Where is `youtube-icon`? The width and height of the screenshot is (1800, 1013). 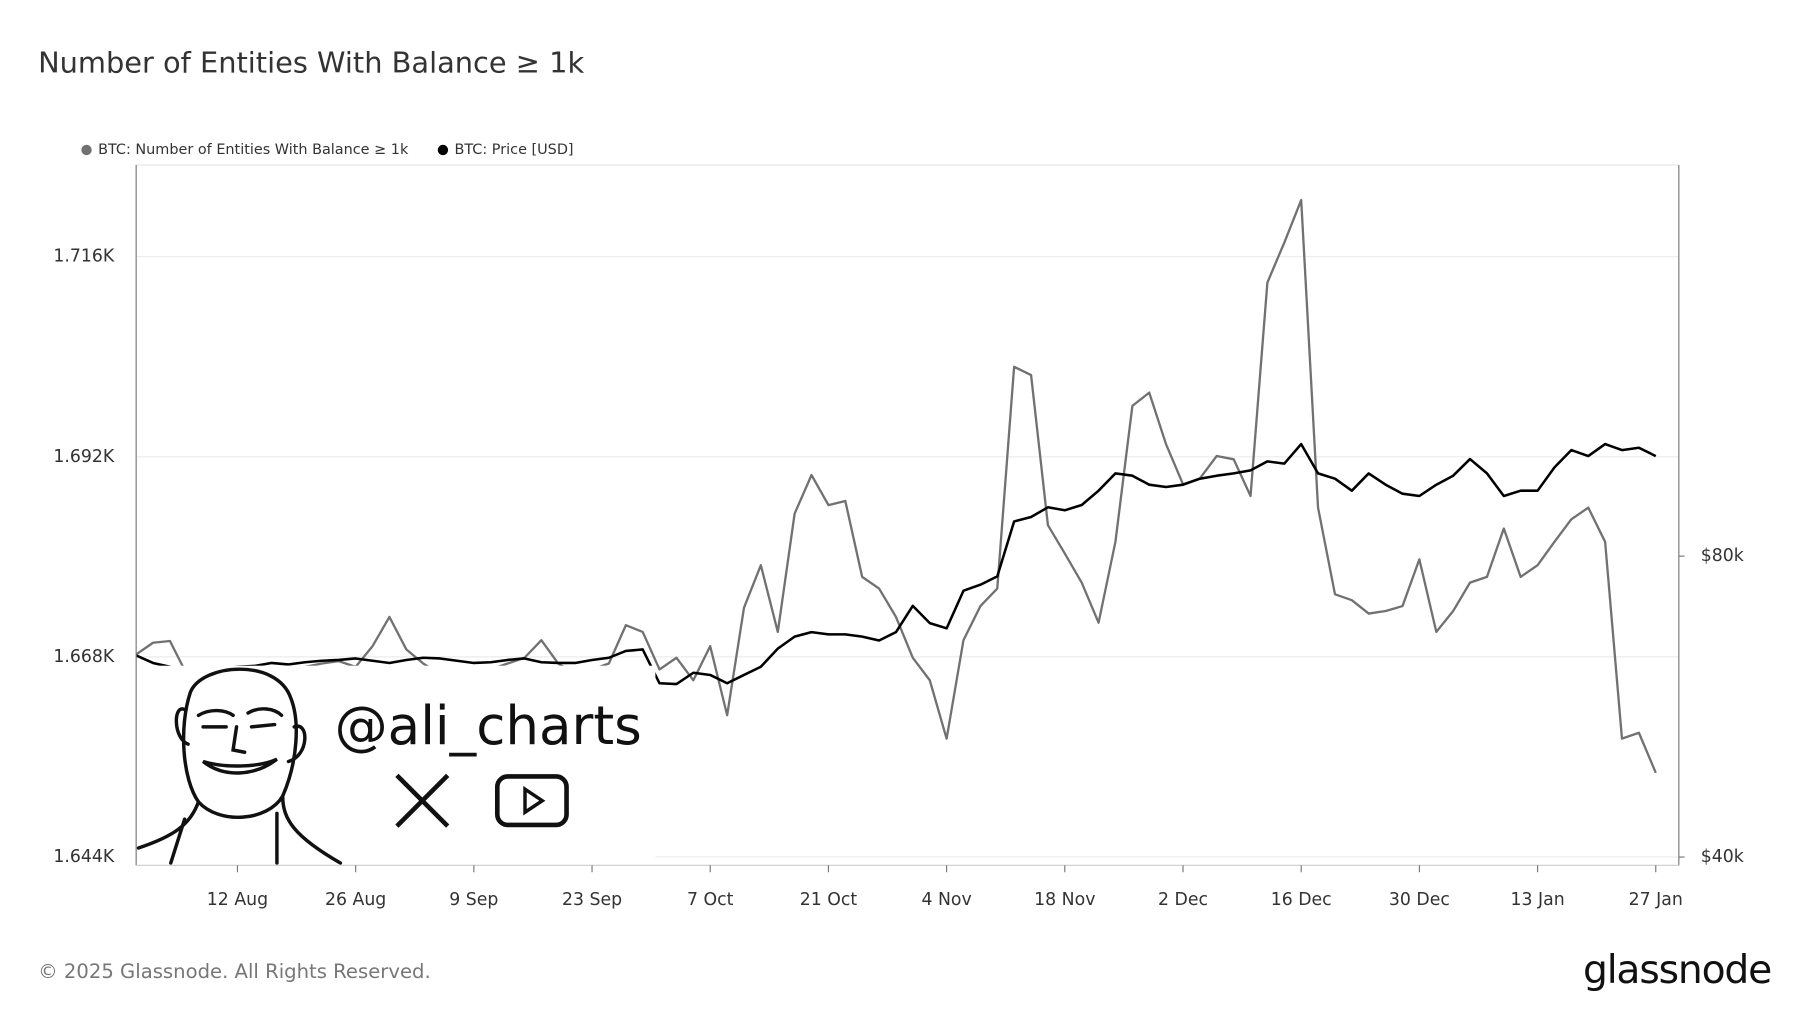 youtube-icon is located at coordinates (532, 801).